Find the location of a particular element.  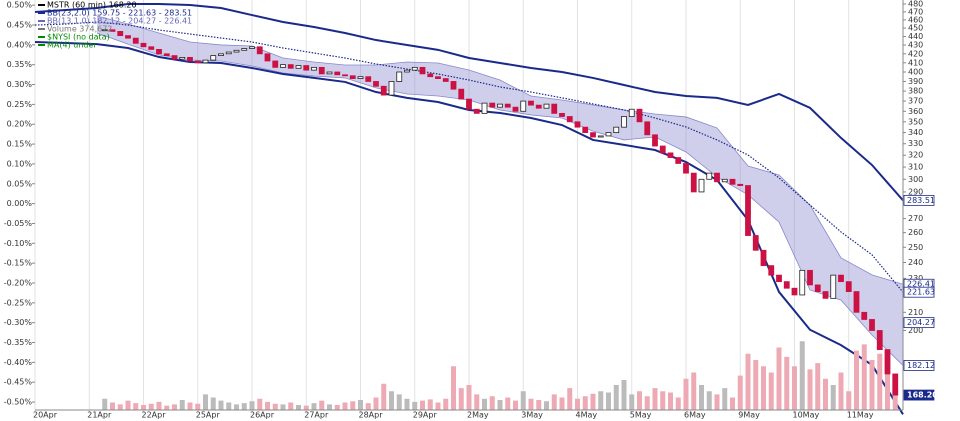

y2-tick-label: 200 is located at coordinates (915, 330).